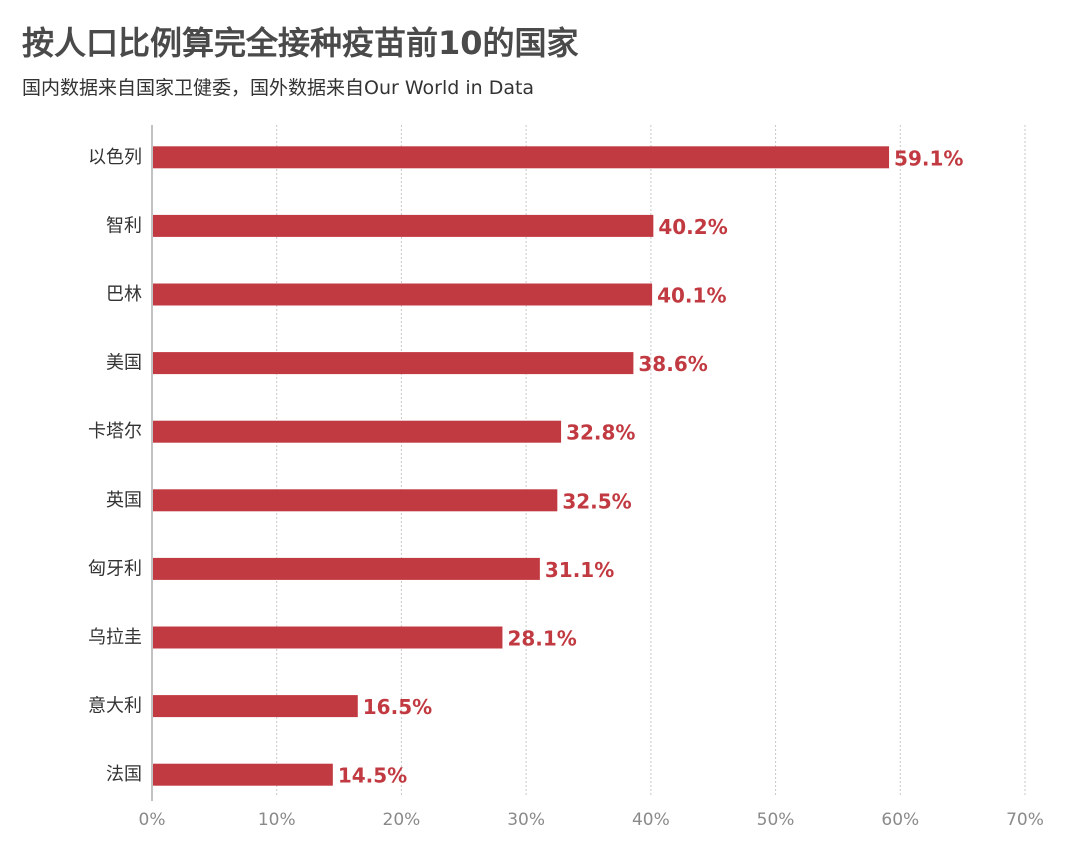  I want to click on value-label-10: 14.5%, so click(372, 776).